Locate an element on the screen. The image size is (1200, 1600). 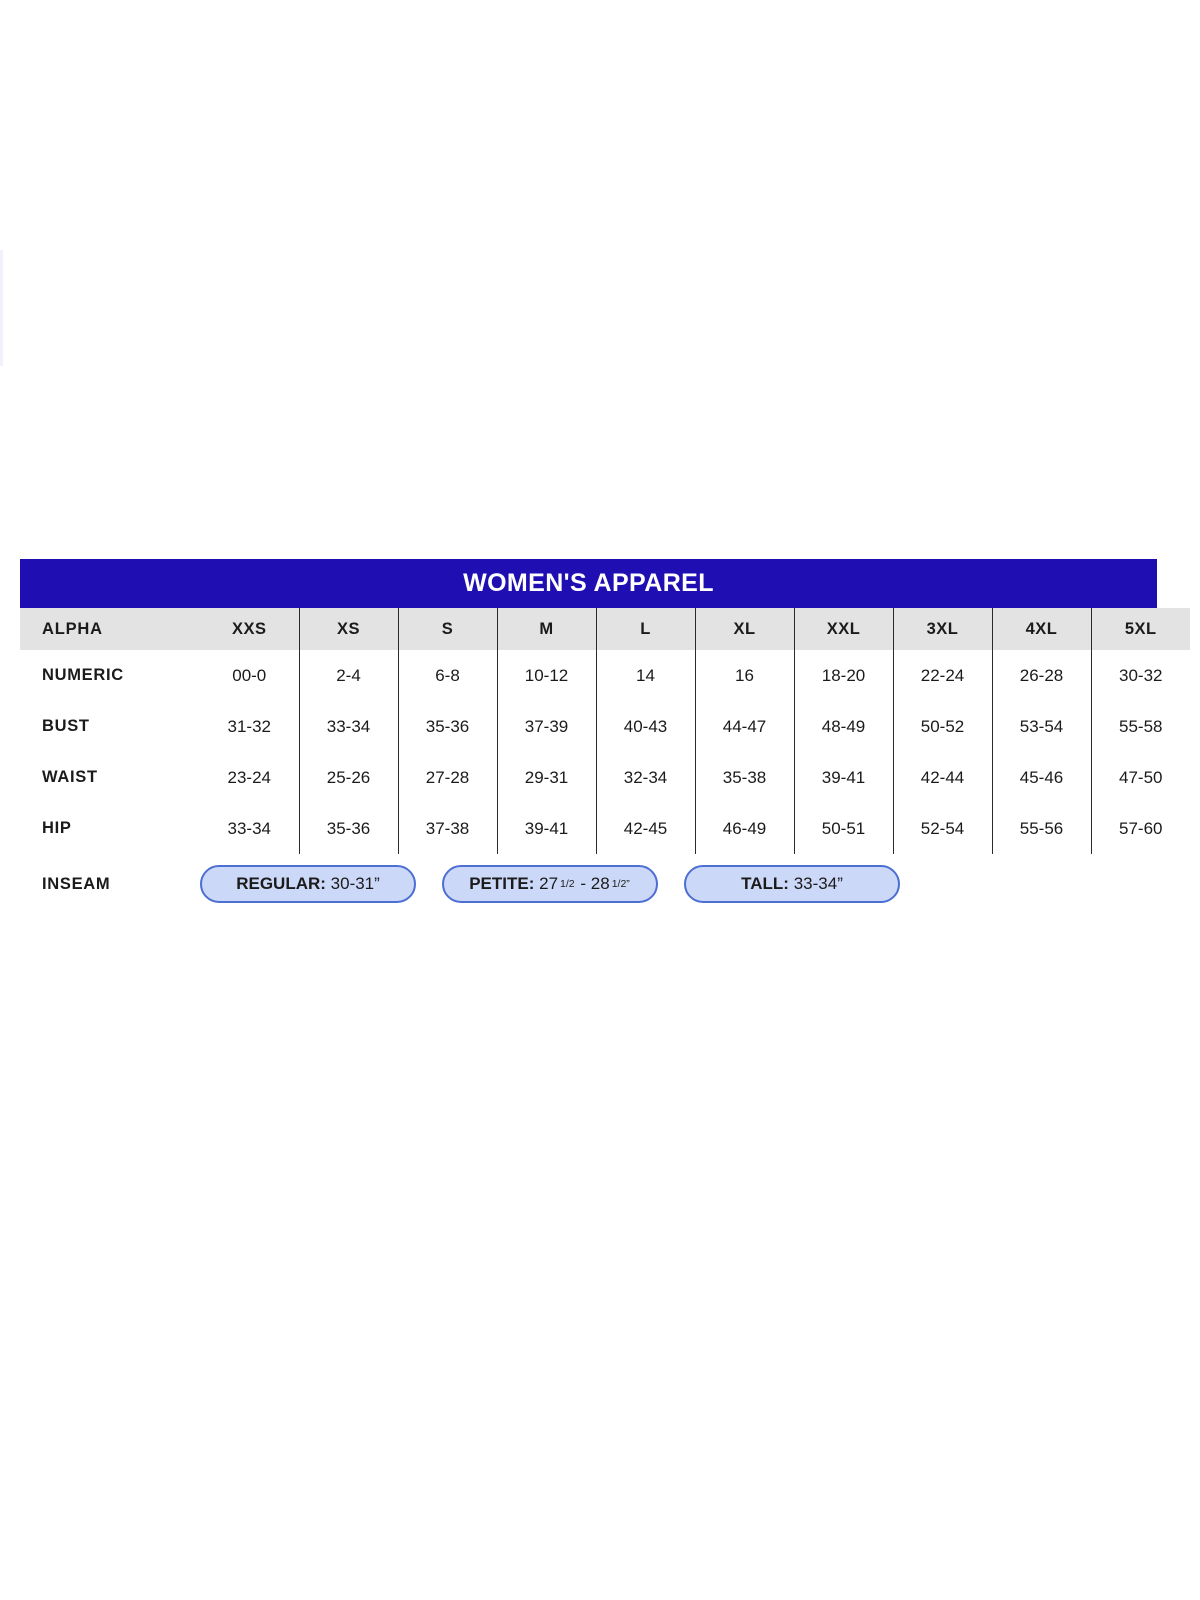
column-header-m: M is located at coordinates (546, 629).